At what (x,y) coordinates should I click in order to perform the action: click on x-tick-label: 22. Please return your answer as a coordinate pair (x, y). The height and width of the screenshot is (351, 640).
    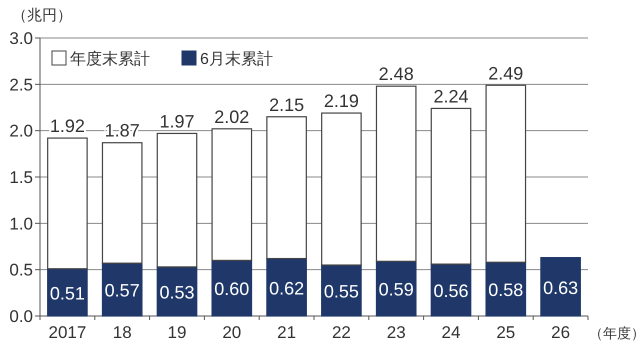
    Looking at the image, I should click on (341, 332).